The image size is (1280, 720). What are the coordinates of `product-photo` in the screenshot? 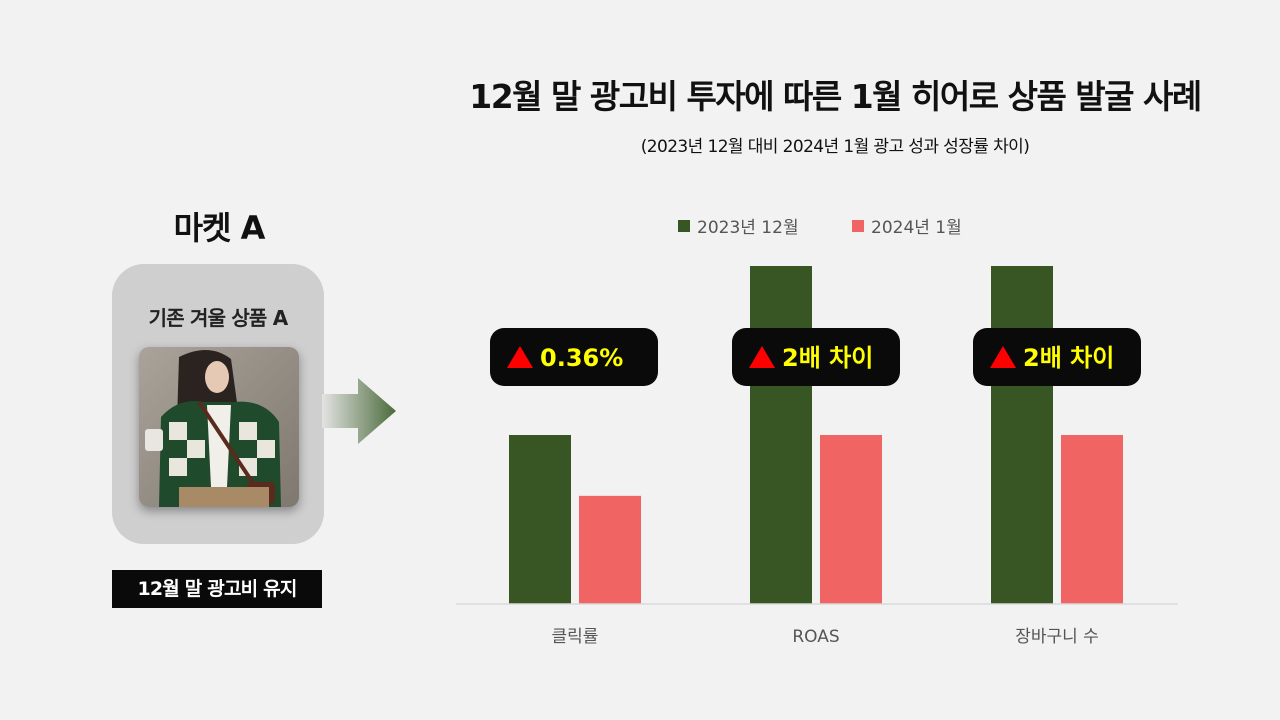 It's located at (219, 427).